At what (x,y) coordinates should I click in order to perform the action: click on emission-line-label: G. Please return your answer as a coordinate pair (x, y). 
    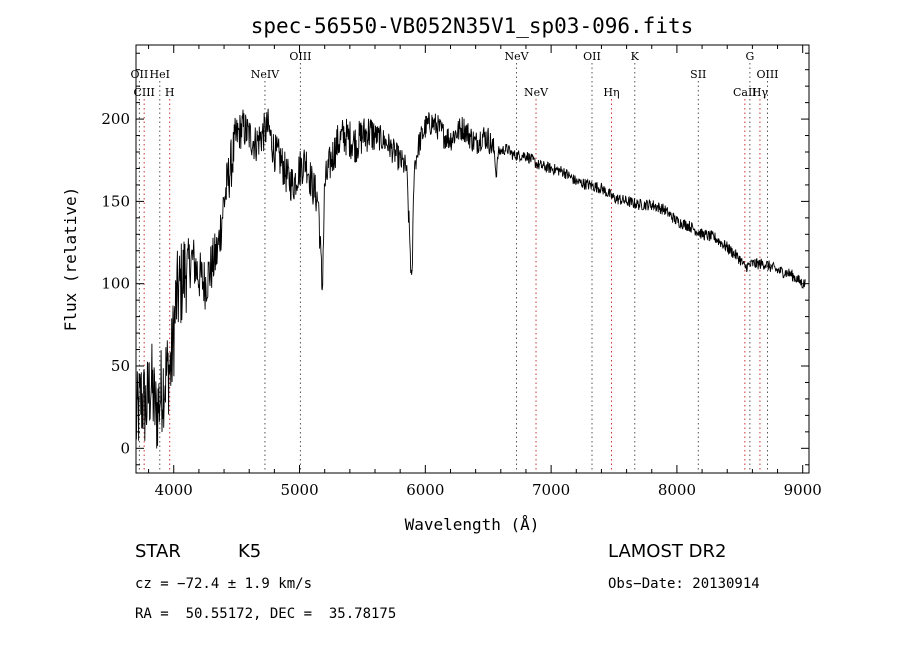
    Looking at the image, I should click on (749, 56).